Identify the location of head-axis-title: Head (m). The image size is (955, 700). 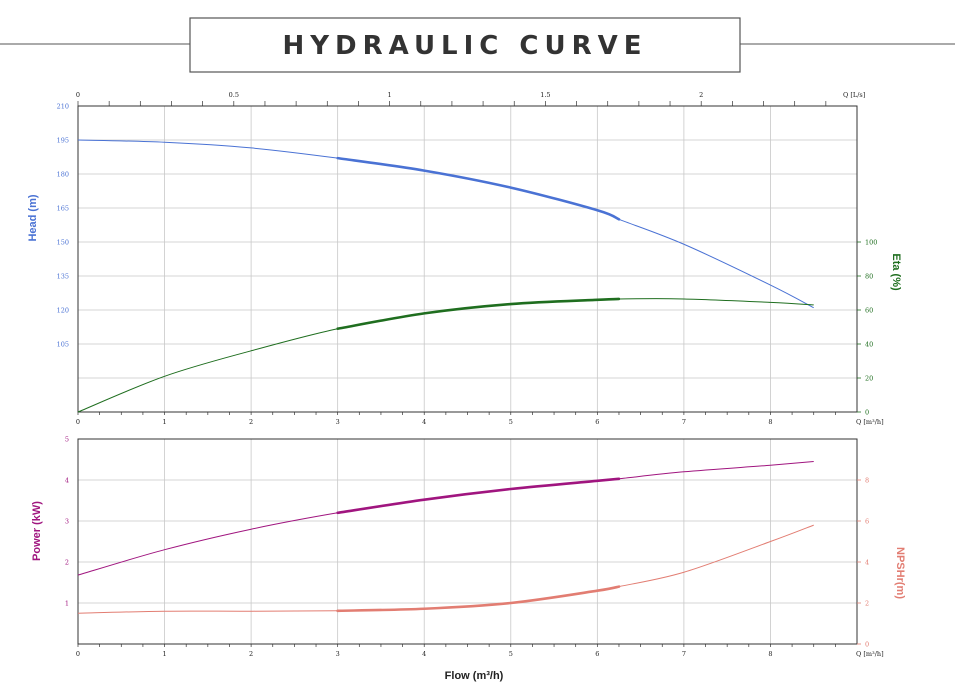
(33, 217).